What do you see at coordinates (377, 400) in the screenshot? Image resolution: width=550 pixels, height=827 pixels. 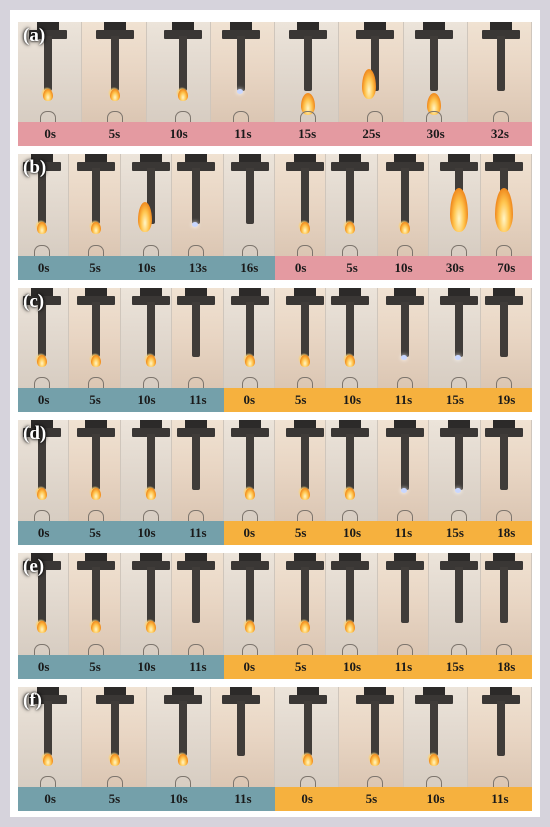 I see `time-segment-orange: 0s 5s 10s 11s 15s 19s` at bounding box center [377, 400].